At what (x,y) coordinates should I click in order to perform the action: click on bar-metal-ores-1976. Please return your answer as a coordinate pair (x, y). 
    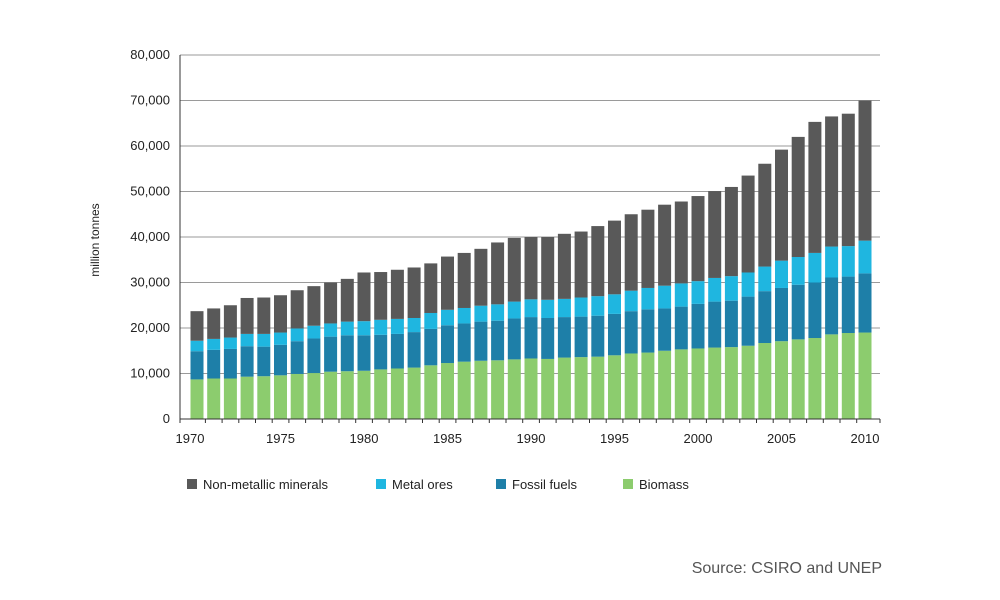
    Looking at the image, I should click on (297, 335).